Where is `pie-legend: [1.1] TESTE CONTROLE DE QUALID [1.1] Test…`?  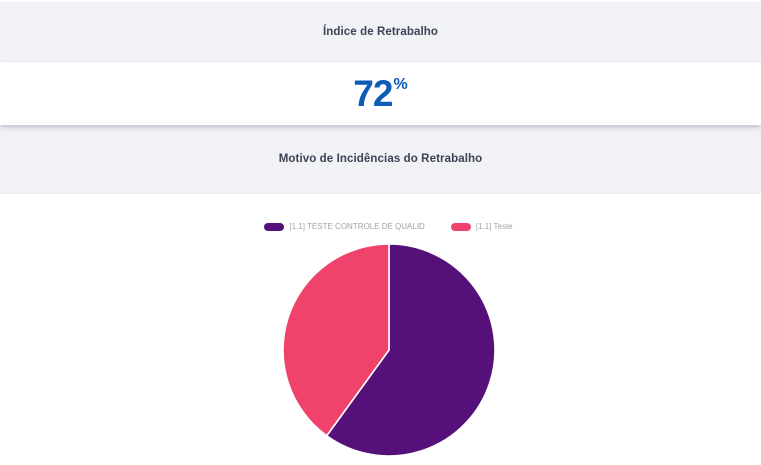 pie-legend: [1.1] TESTE CONTROLE DE QUALID [1.1] Test… is located at coordinates (388, 226).